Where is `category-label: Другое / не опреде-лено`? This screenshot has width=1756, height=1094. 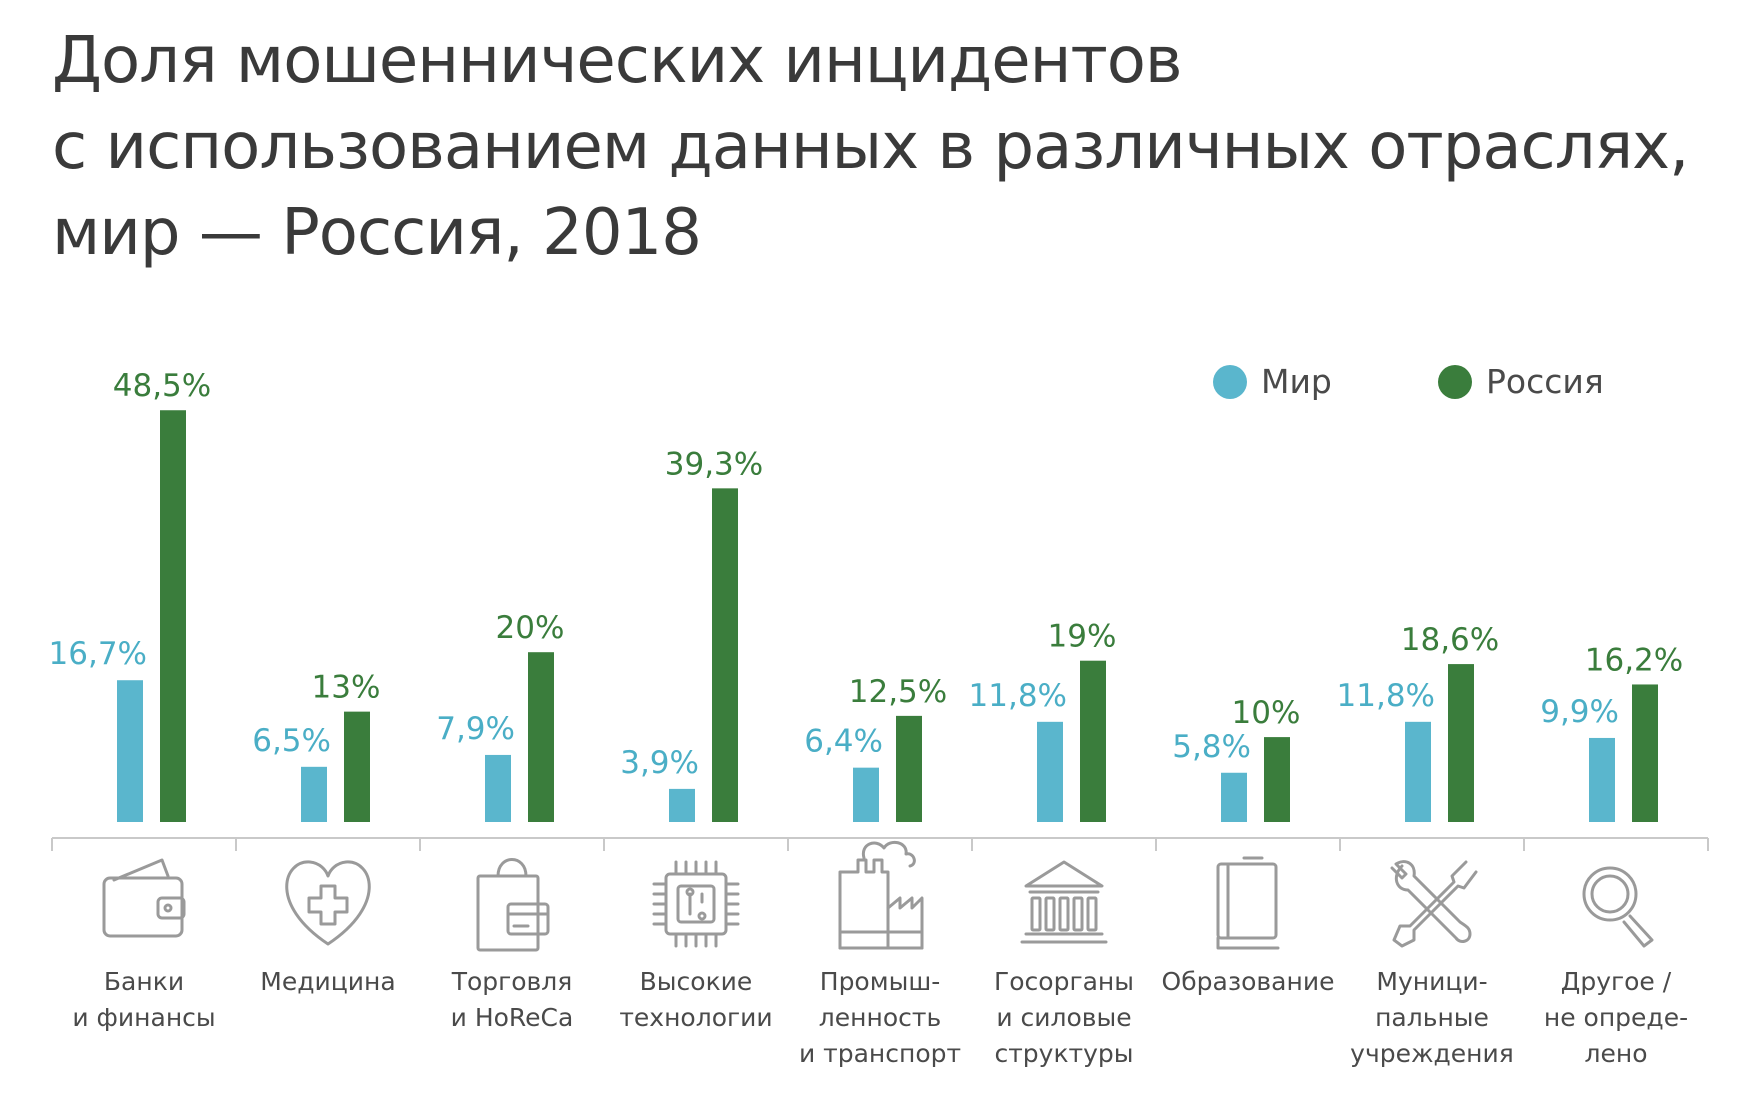
category-label: Другое / не опреде-лено is located at coordinates (1616, 1018).